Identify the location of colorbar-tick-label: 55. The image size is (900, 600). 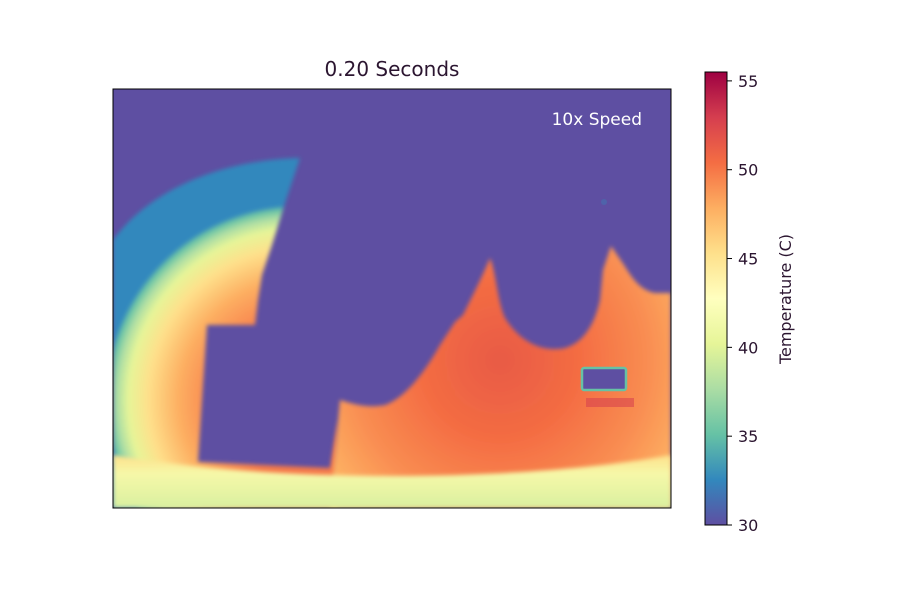
(748, 81).